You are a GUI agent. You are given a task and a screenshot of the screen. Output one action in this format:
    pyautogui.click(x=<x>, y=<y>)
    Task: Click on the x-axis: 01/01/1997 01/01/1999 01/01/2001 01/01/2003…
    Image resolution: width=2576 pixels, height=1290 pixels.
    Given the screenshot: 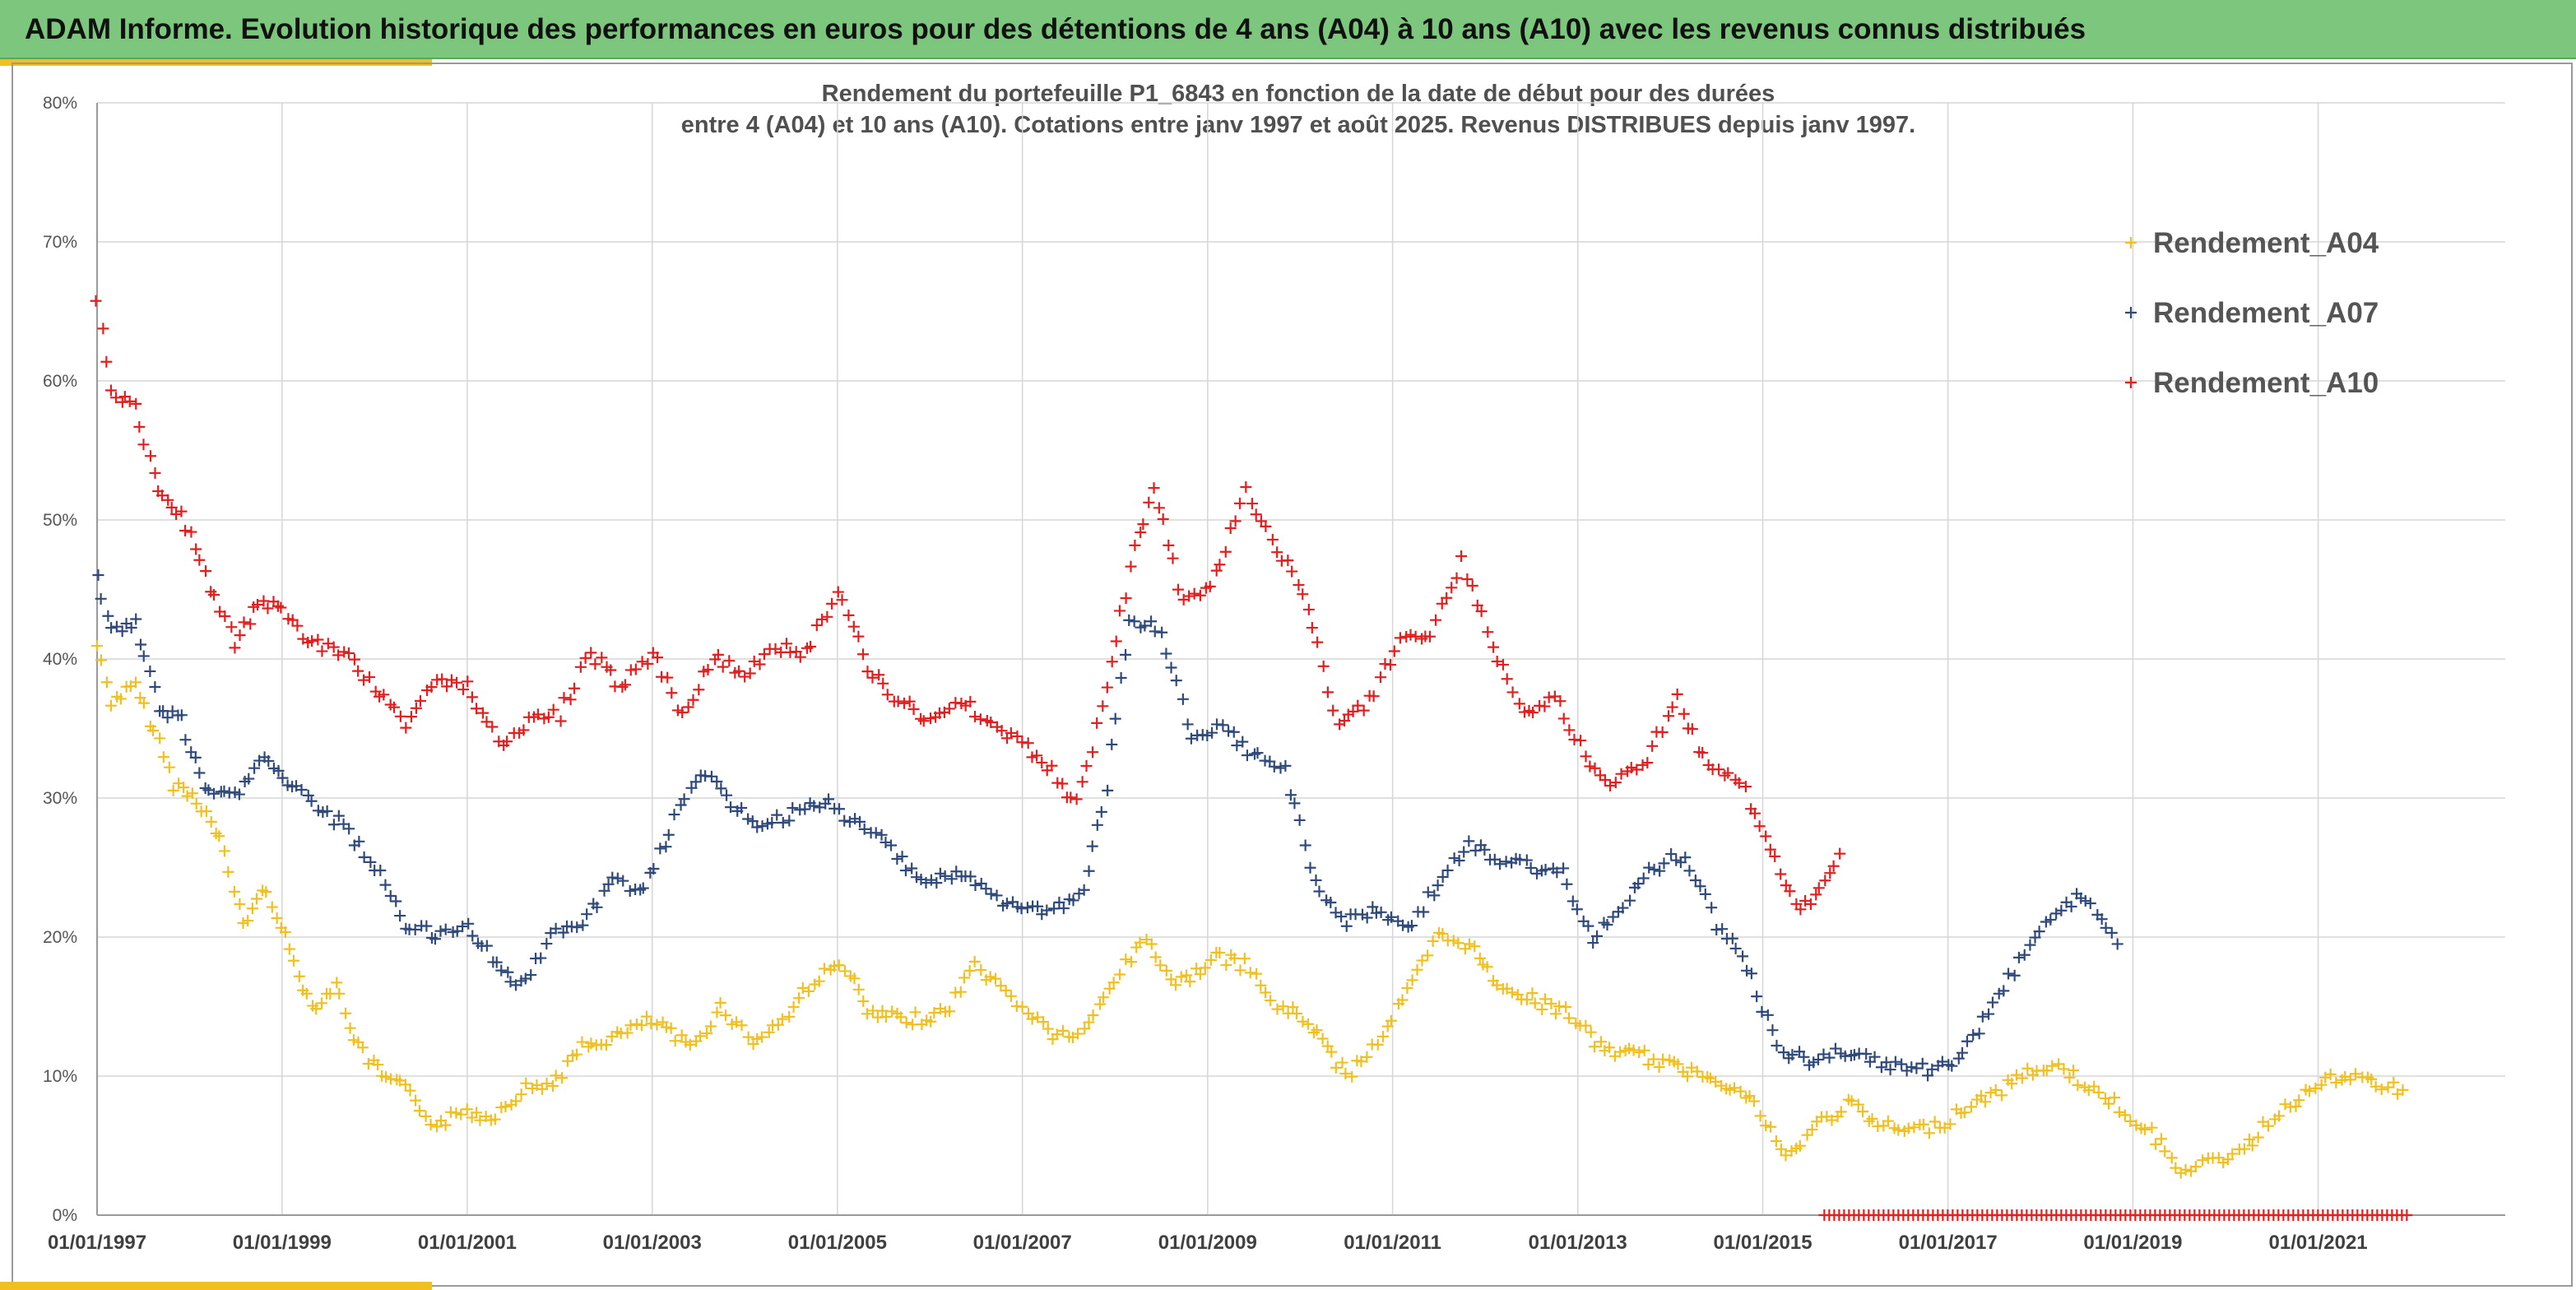 What is the action you would take?
    pyautogui.click(x=1276, y=1234)
    